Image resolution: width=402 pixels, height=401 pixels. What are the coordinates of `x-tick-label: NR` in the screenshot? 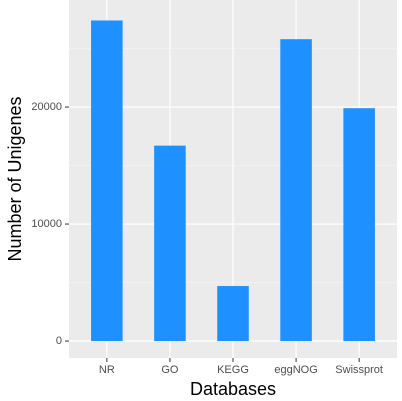 It's located at (107, 370).